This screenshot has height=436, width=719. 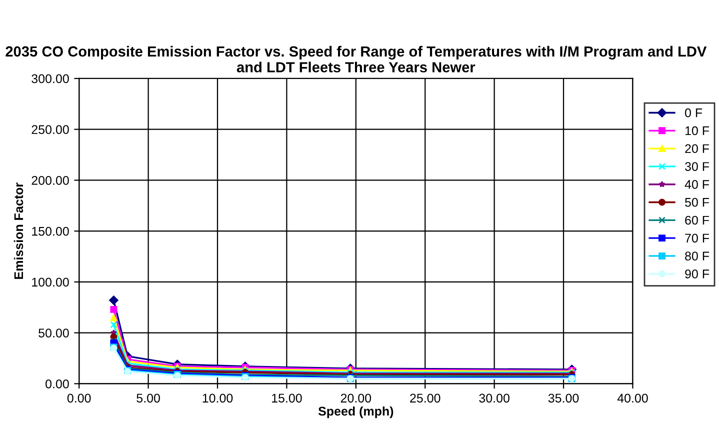 What do you see at coordinates (356, 398) in the screenshot?
I see `x-tick-label: 20.00` at bounding box center [356, 398].